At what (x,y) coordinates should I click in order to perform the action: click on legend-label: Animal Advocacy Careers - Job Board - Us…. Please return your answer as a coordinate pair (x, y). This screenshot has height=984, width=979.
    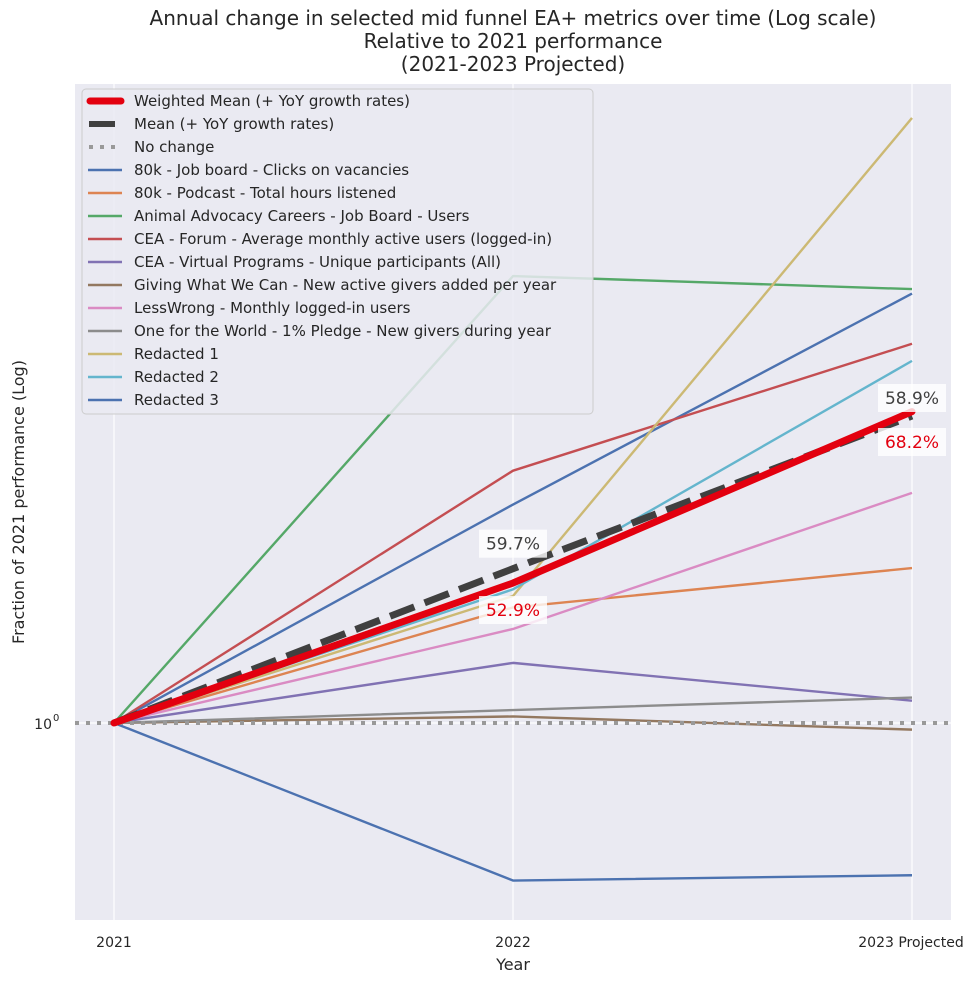
    Looking at the image, I should click on (302, 216).